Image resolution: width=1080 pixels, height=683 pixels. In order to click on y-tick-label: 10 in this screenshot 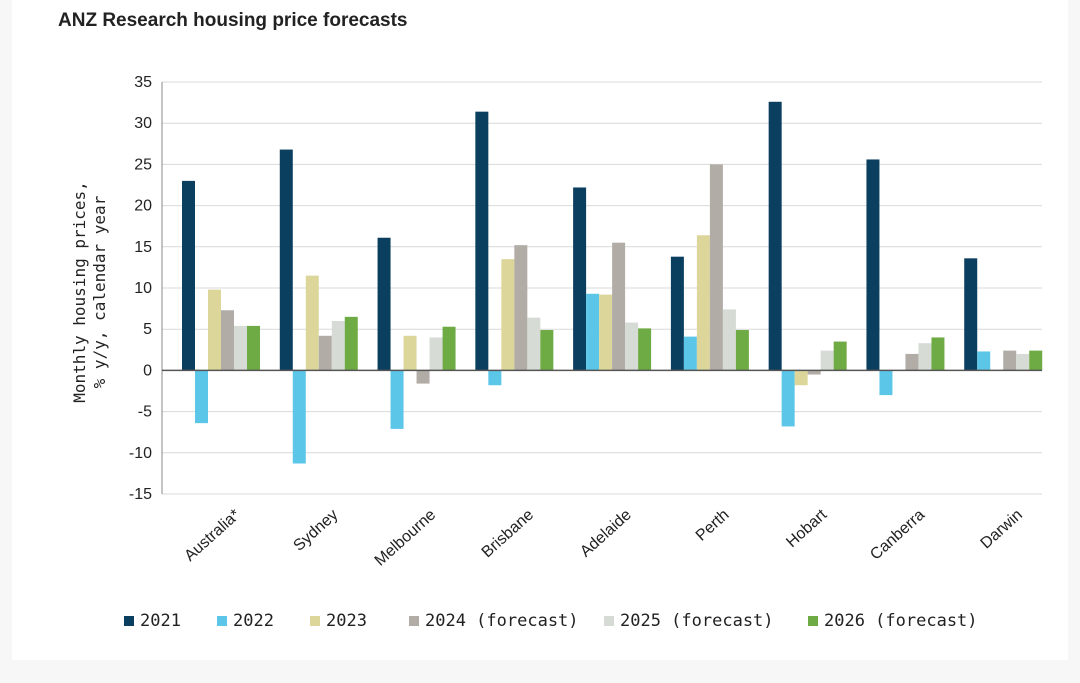, I will do `click(143, 288)`.